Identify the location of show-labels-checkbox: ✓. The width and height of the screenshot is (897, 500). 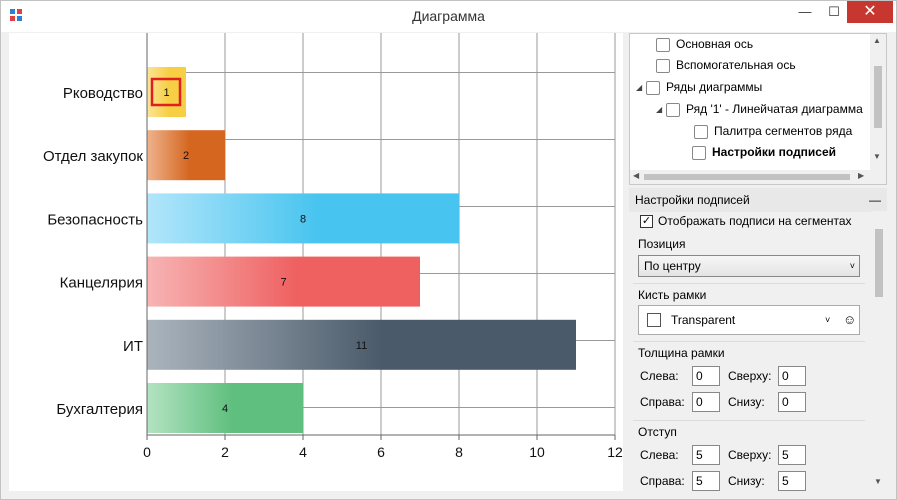
(646, 221).